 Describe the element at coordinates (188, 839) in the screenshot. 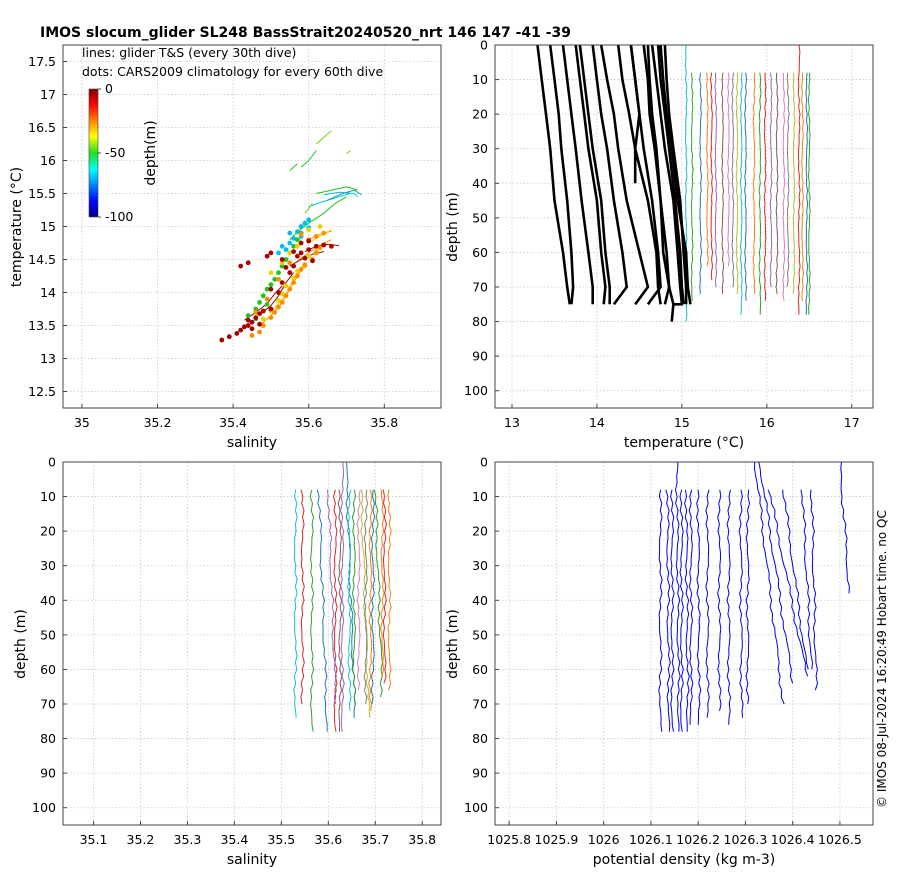

I see `x-tick-label: 35.3` at that location.